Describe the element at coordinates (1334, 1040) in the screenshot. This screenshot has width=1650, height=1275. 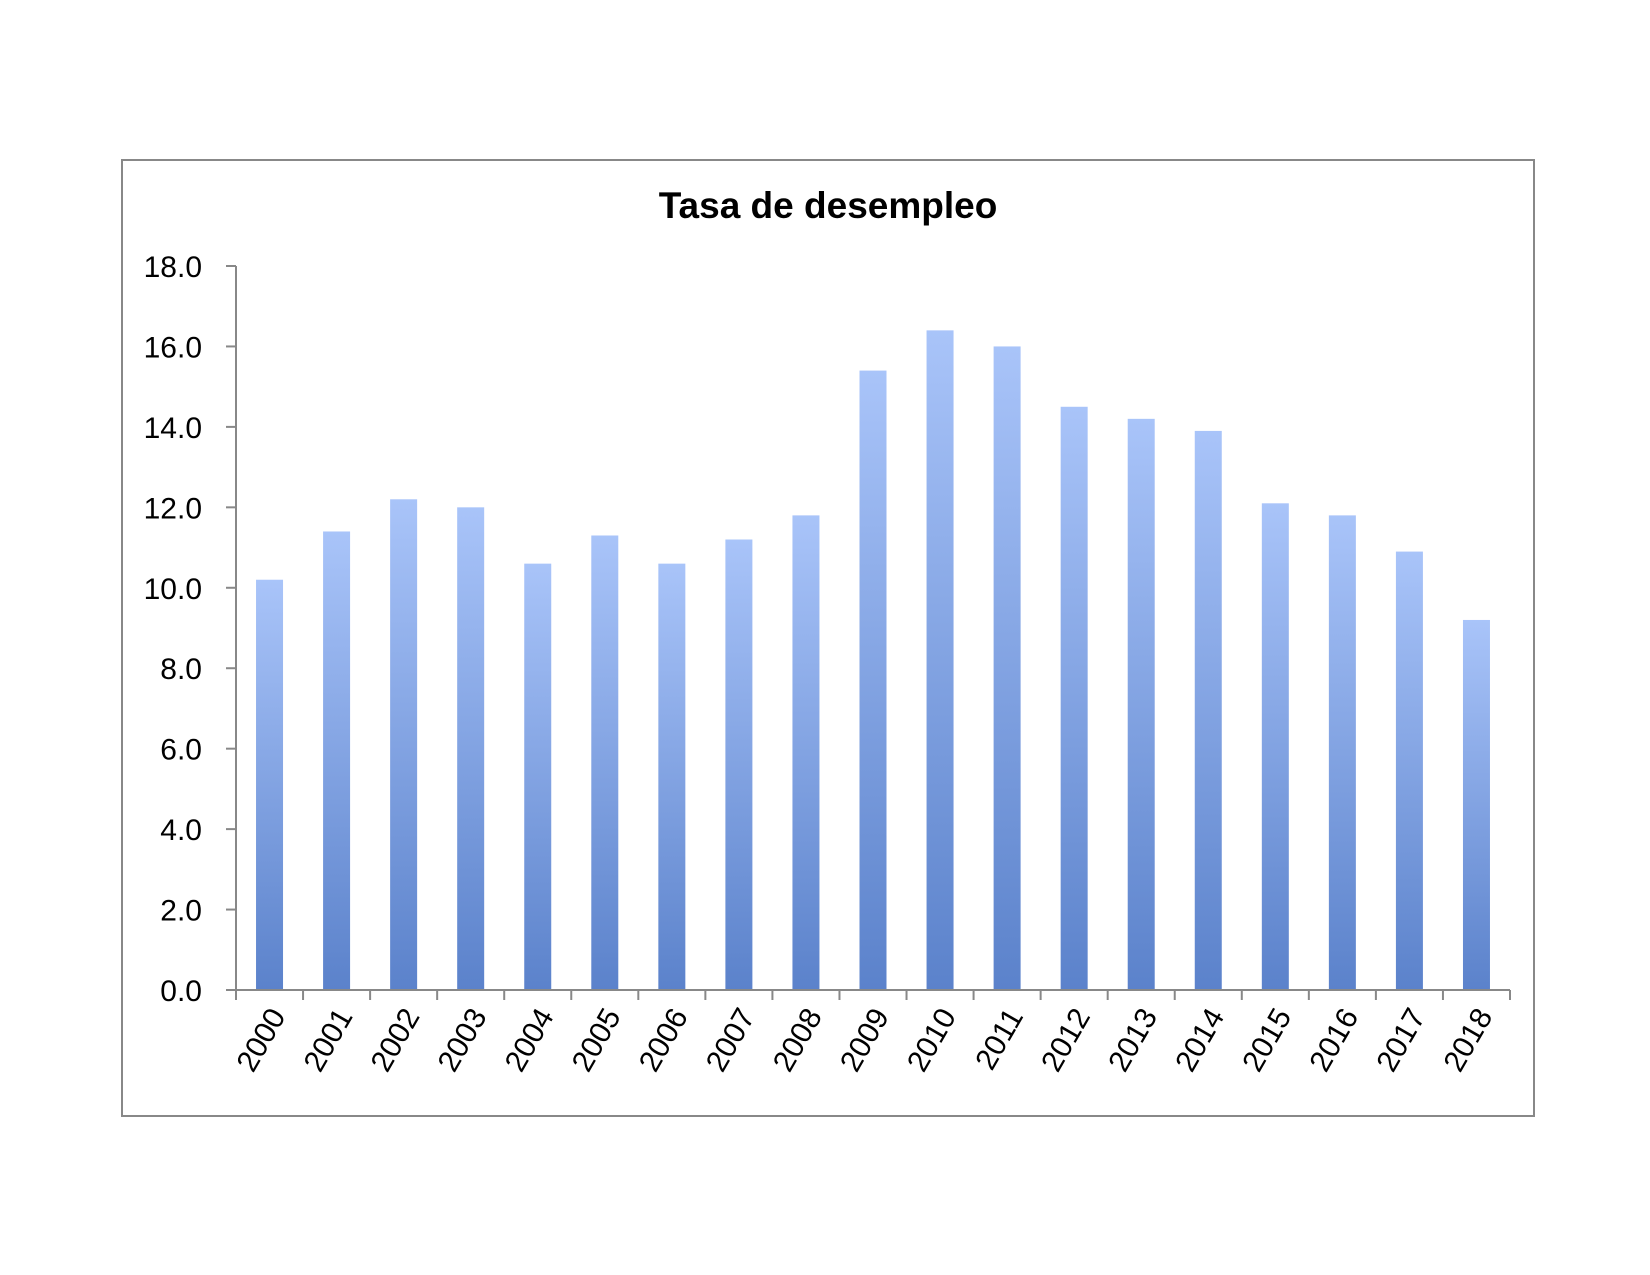
I see `x-tick-label-2016: 2016` at that location.